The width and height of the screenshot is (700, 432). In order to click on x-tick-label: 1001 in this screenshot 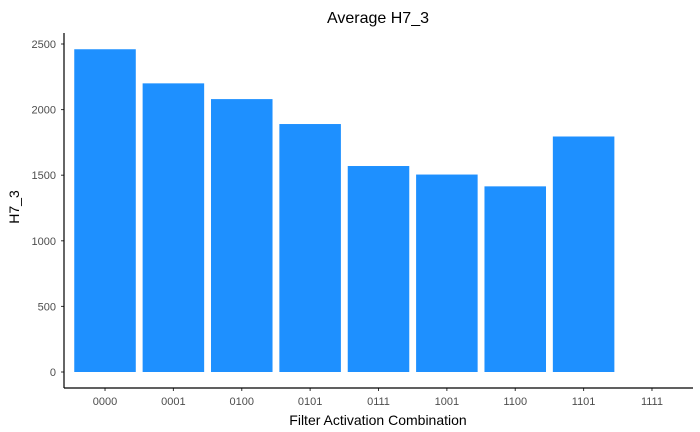, I will do `click(447, 402)`.